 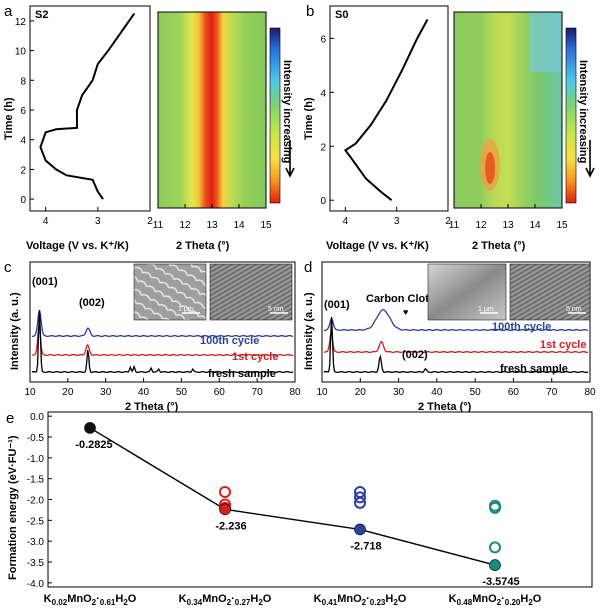 I want to click on panel-d-xtick-label: 20, so click(x=361, y=392).